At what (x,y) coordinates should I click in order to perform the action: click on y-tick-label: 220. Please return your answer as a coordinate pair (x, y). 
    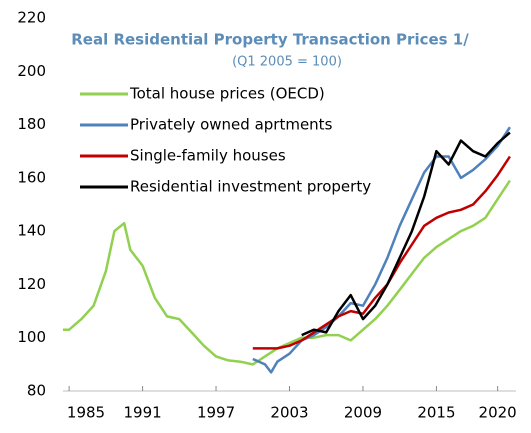
    Looking at the image, I should click on (31, 18).